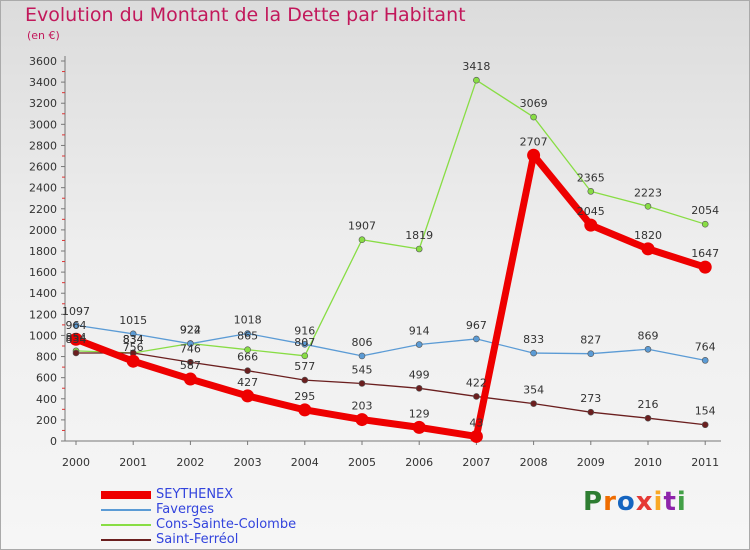 Image resolution: width=750 pixels, height=550 pixels. I want to click on data-label: 1907, so click(362, 226).